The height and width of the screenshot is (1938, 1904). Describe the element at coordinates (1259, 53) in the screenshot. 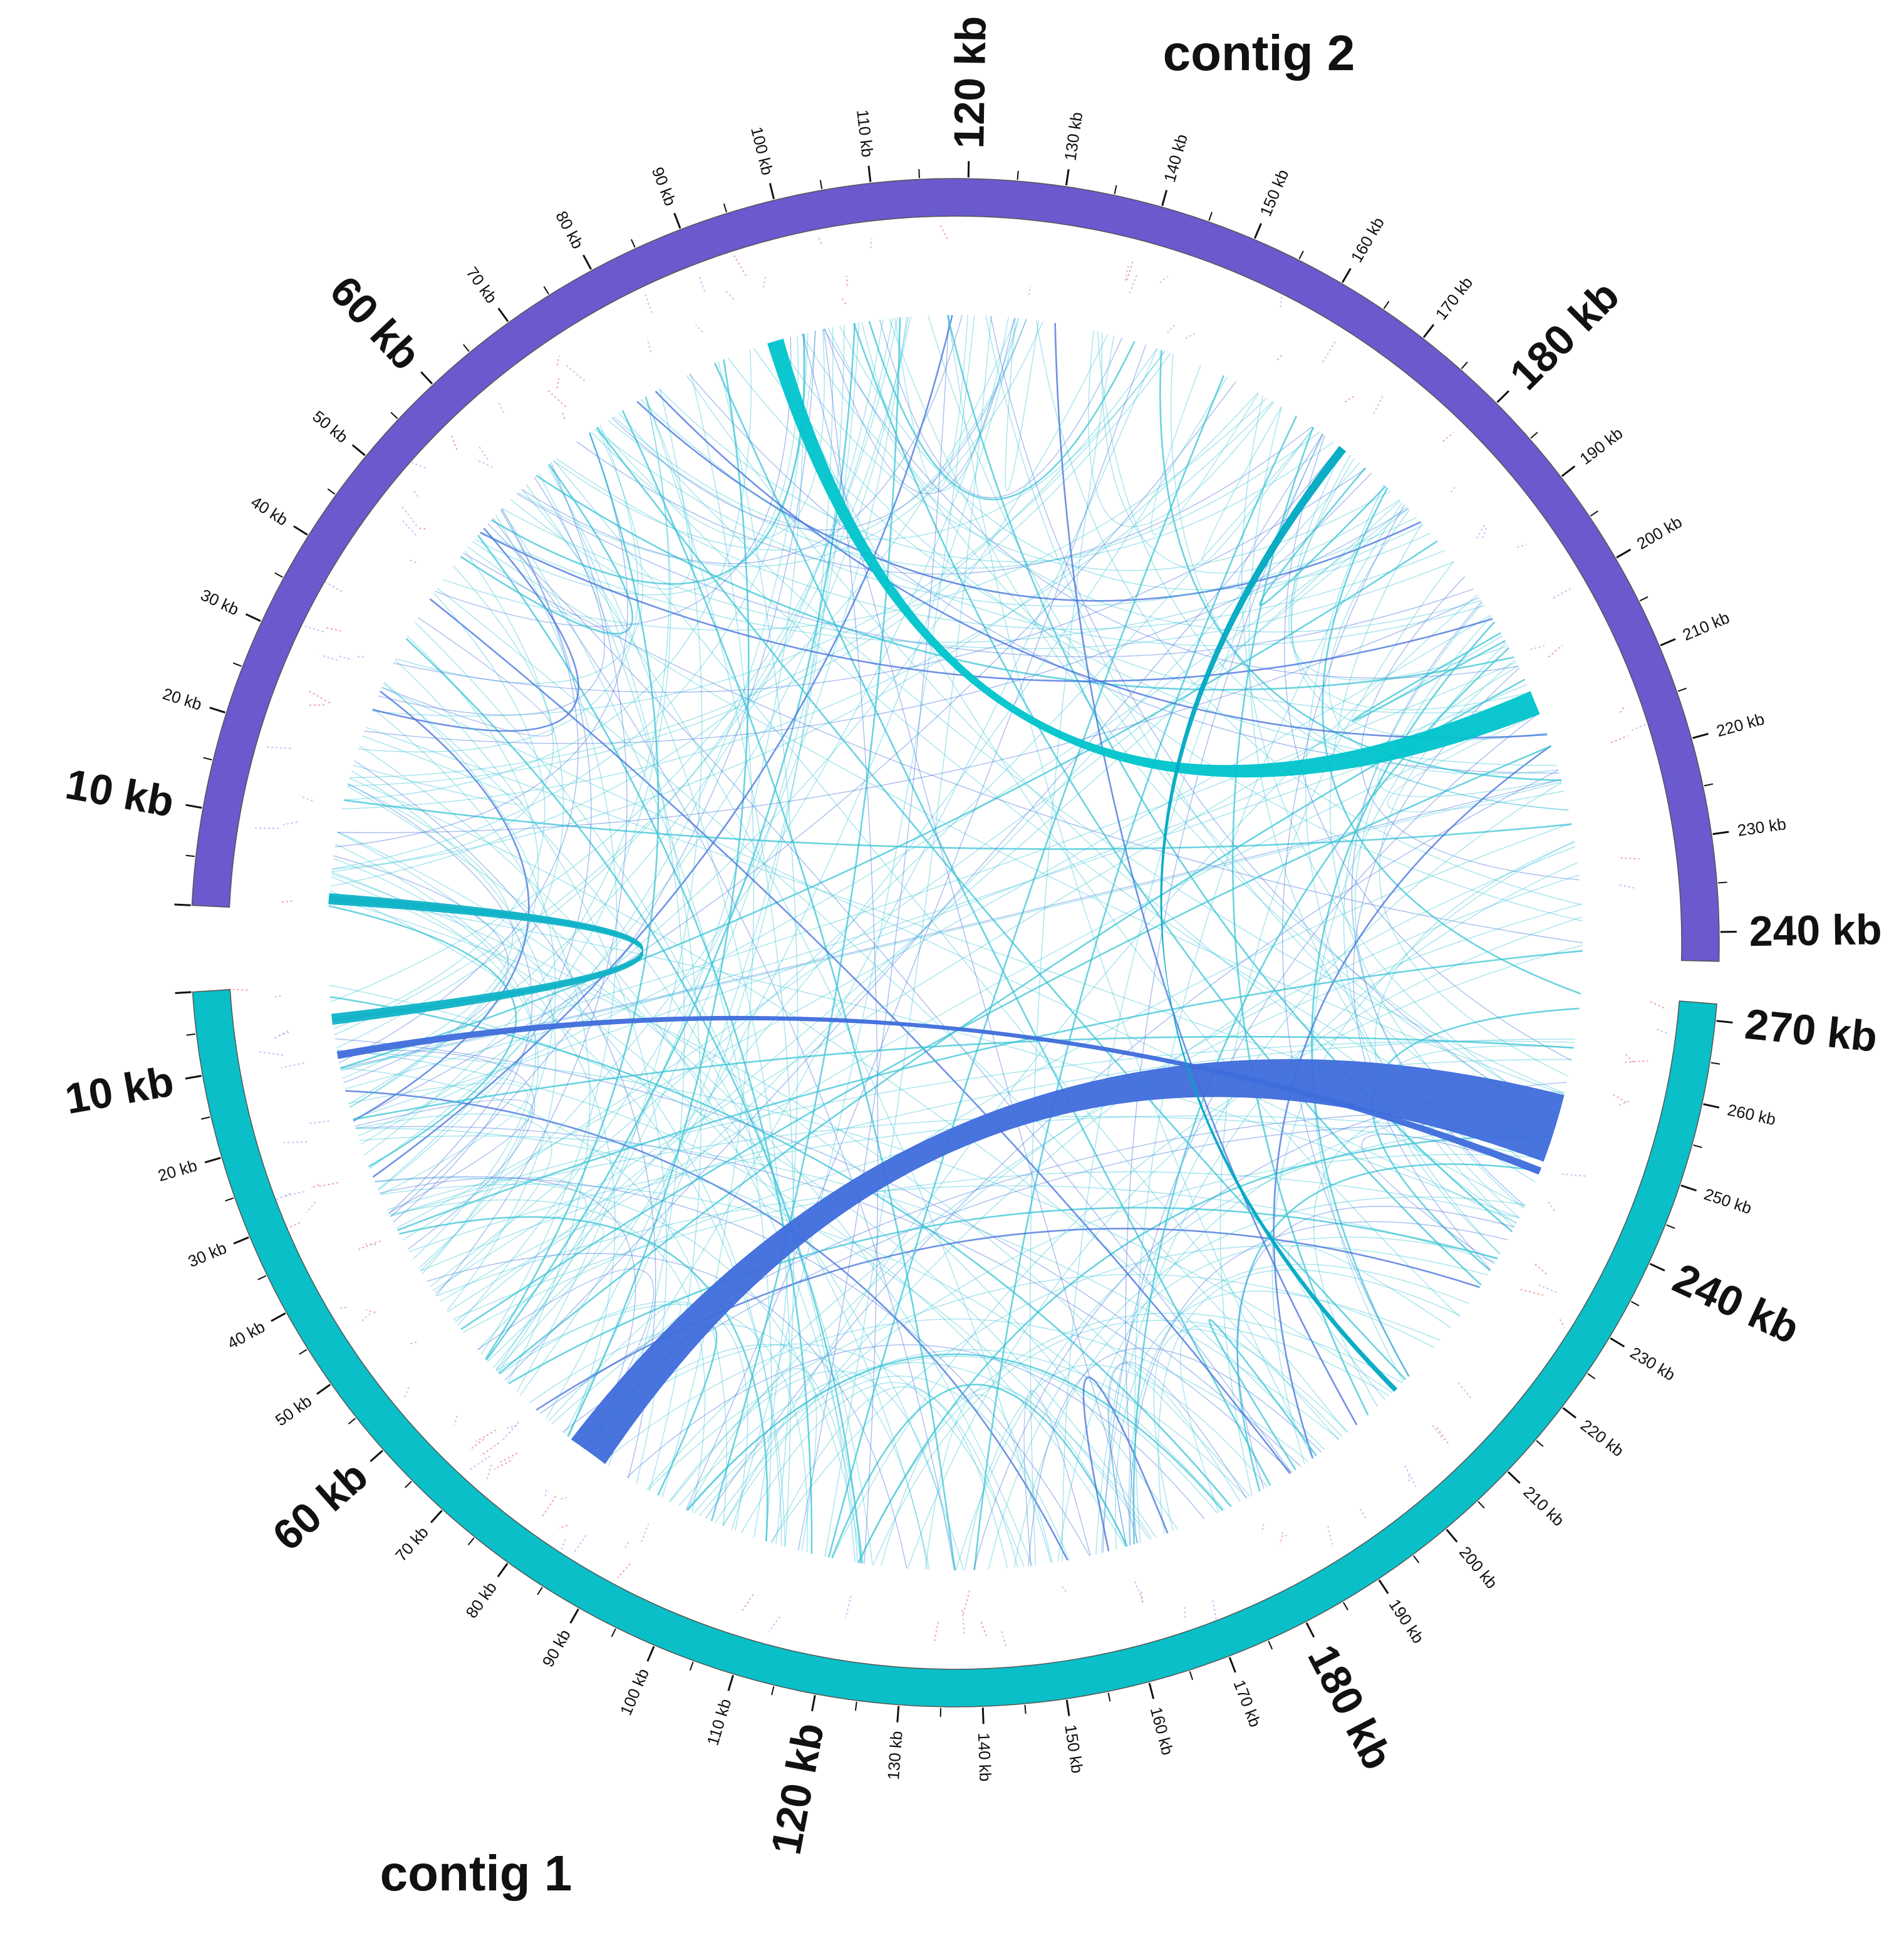

I see `contig-2-label: contig 2` at that location.